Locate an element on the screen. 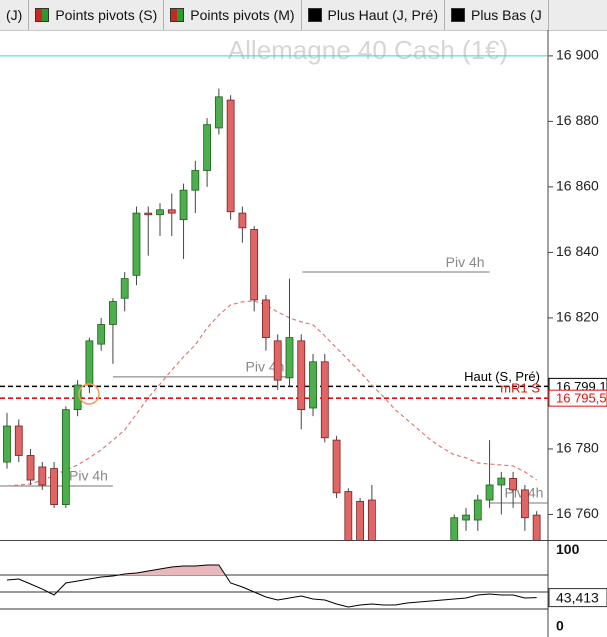 Image resolution: width=607 pixels, height=637 pixels. y-tick-label: 16 760 is located at coordinates (577, 513).